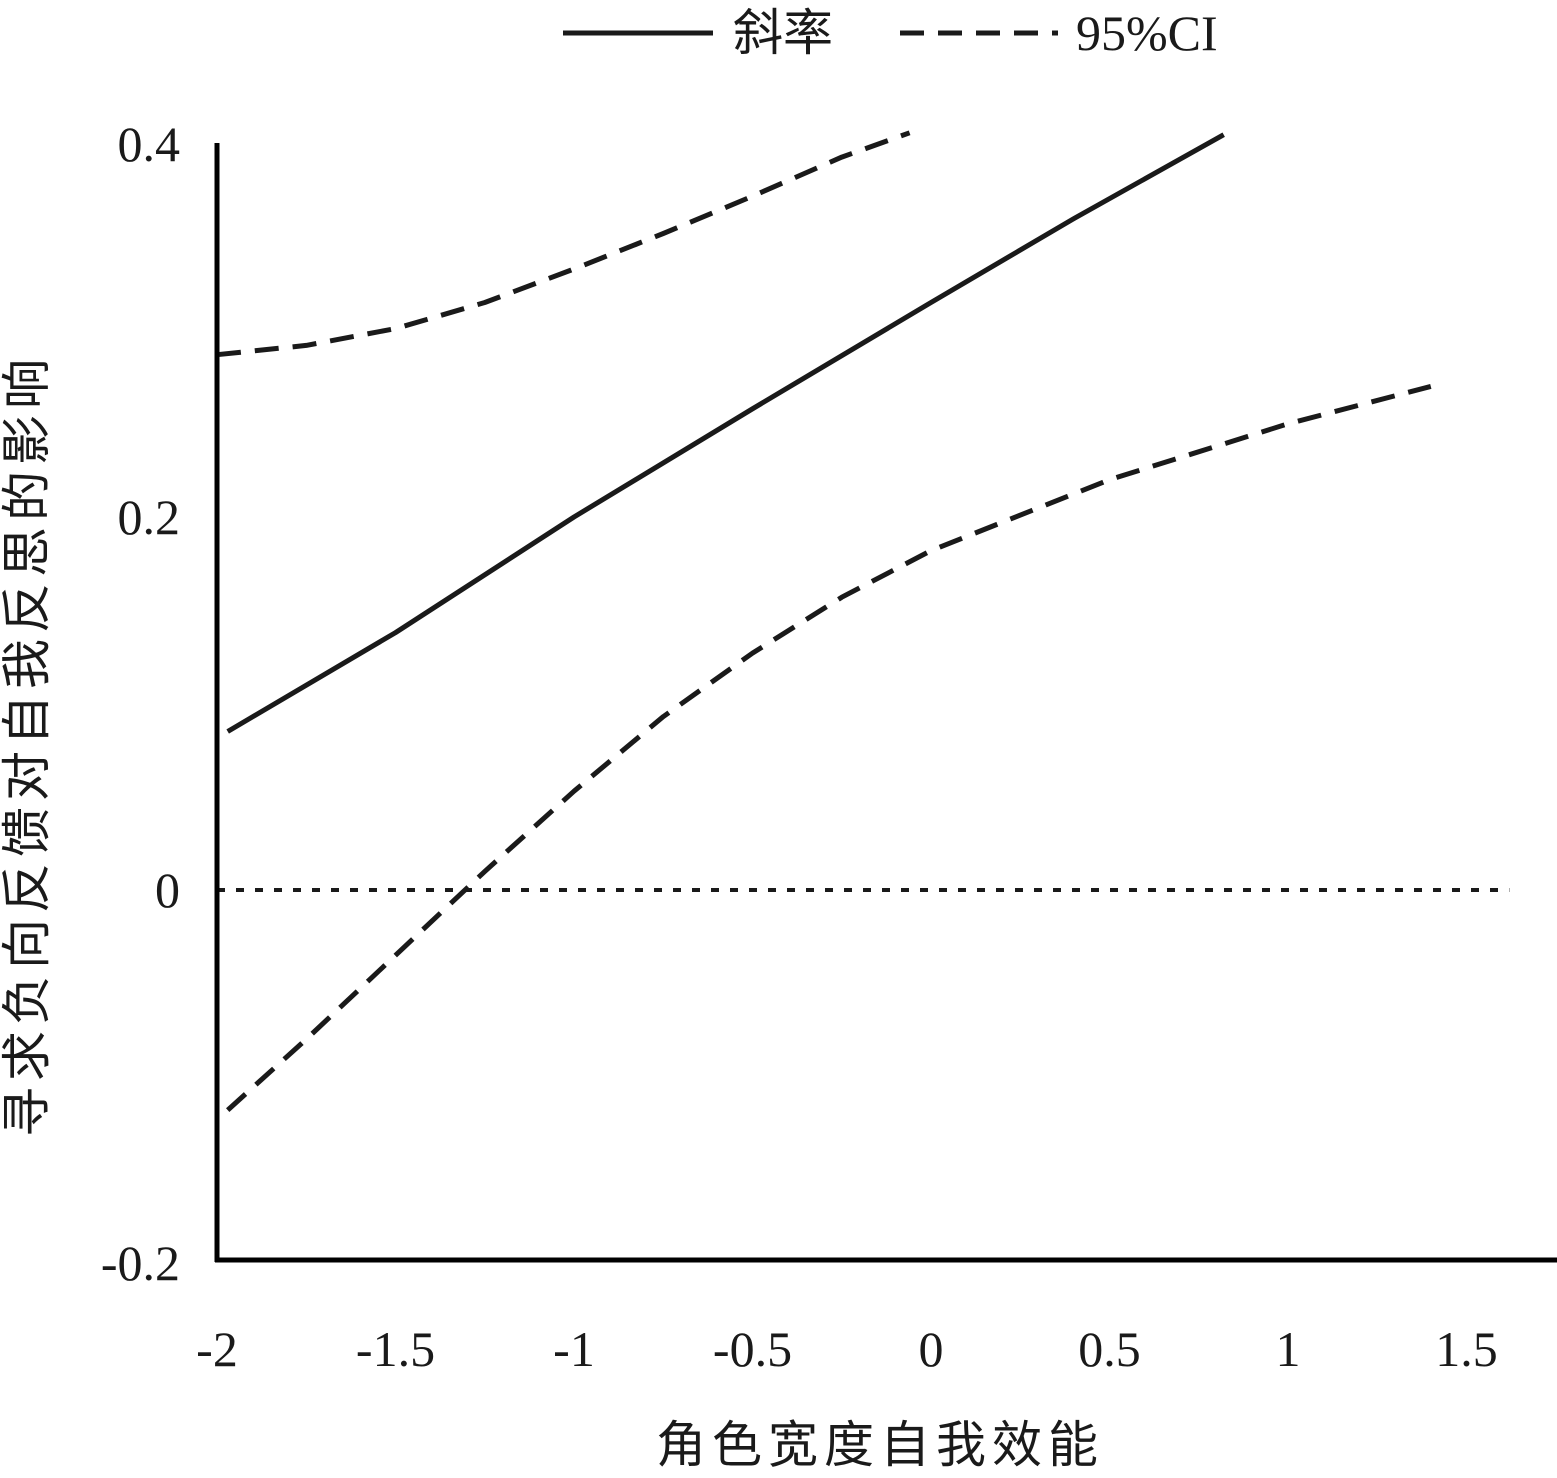 This screenshot has width=1557, height=1478. I want to click on y-axis-title: 寻求负向反馈对自我反思的影响, so click(27, 745).